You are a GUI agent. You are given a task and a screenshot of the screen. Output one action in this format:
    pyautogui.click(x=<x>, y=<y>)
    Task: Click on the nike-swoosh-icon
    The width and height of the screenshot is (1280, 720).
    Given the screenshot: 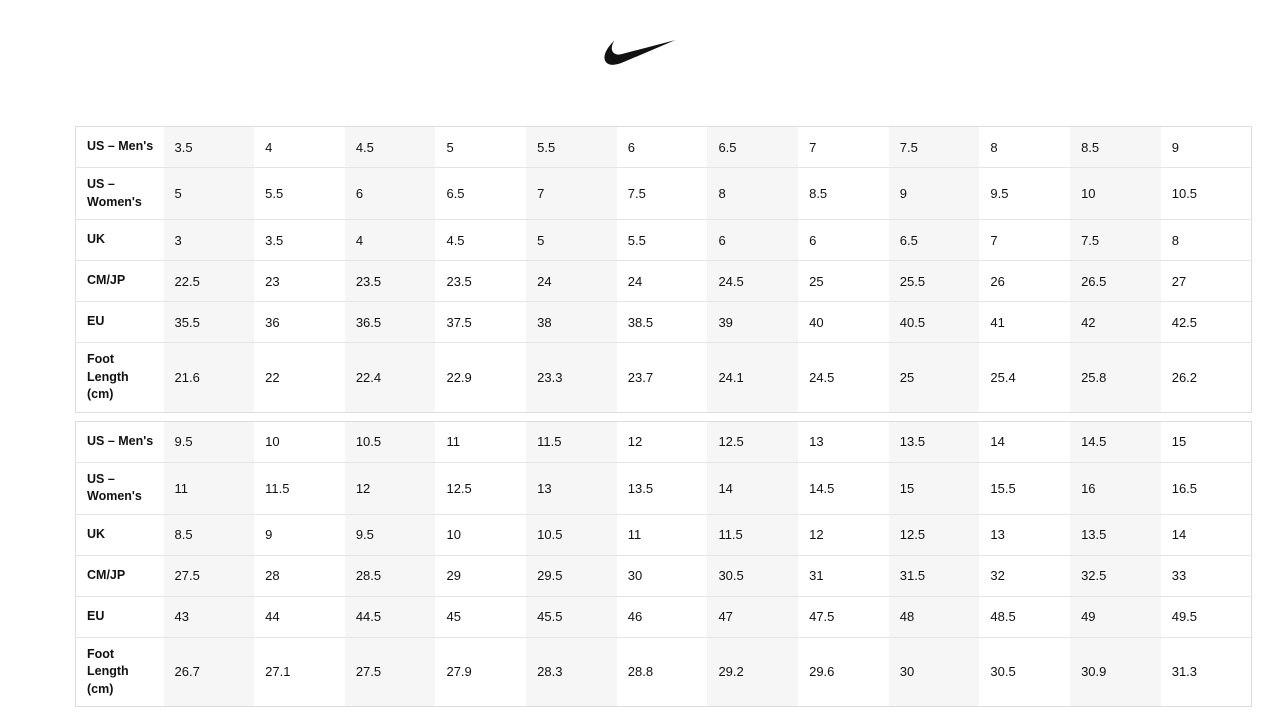 What is the action you would take?
    pyautogui.click(x=640, y=52)
    